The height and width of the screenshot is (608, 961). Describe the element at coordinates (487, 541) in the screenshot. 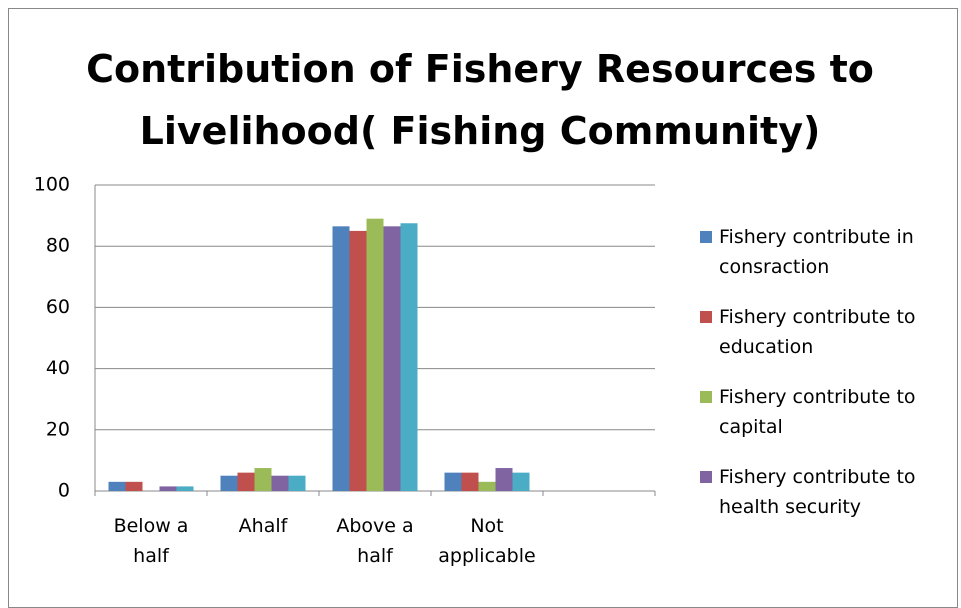

I see `x-tick-label: Not applicable` at that location.